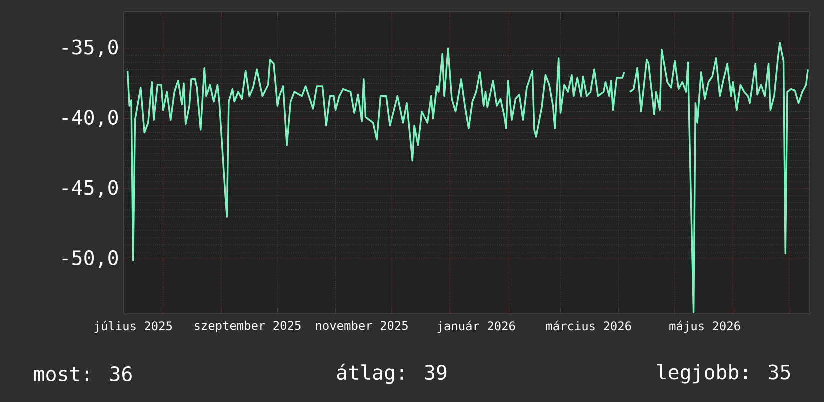 The width and height of the screenshot is (824, 402). What do you see at coordinates (90, 119) in the screenshot?
I see `y-tick-label: -40,0` at bounding box center [90, 119].